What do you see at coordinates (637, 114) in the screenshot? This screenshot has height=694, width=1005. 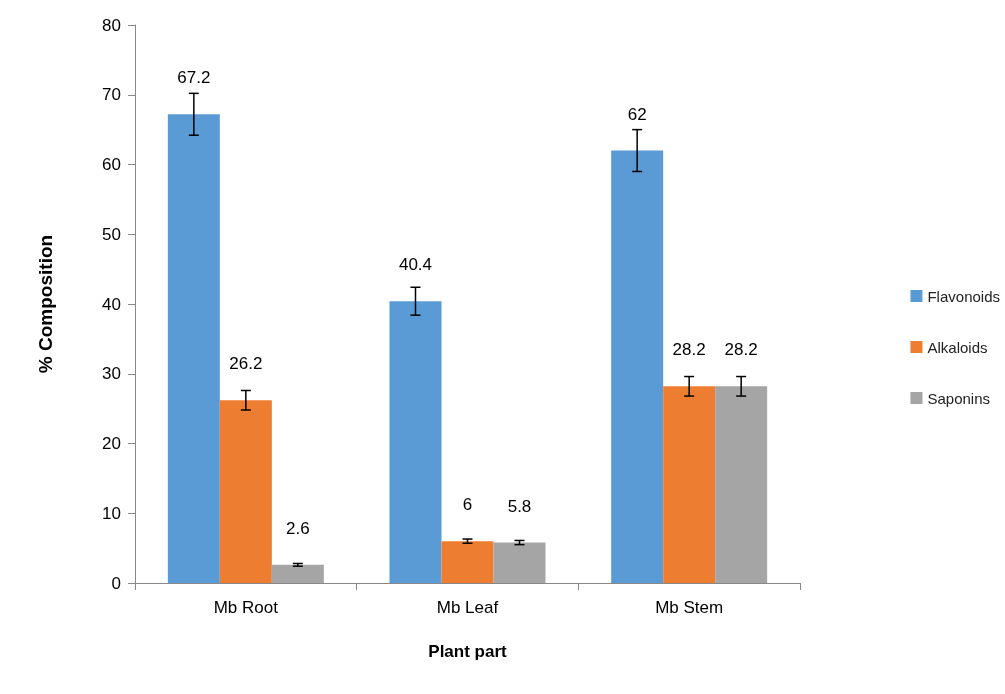 I see `data-label: 62` at bounding box center [637, 114].